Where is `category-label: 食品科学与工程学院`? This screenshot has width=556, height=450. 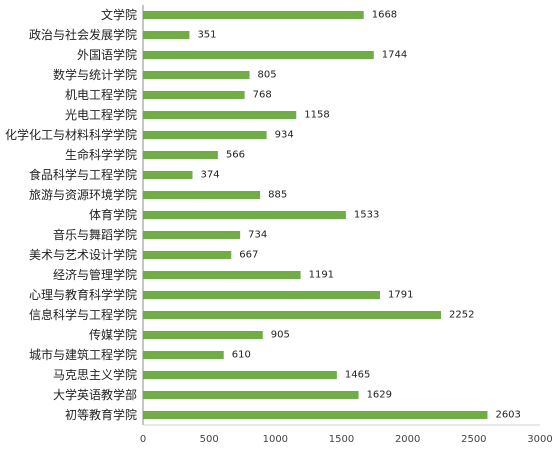 category-label: 食品科学与工程学院 is located at coordinates (83, 174).